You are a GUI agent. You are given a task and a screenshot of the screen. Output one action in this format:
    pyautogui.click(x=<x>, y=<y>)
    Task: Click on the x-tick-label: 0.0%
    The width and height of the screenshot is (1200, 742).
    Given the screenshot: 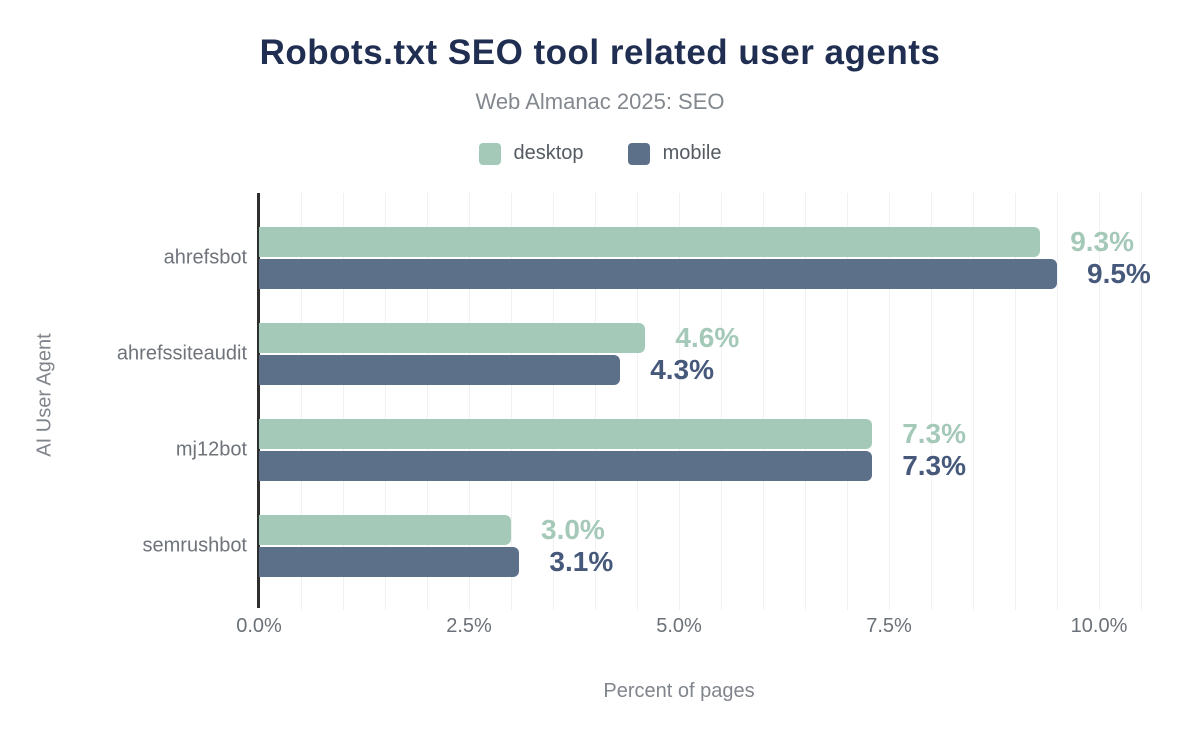 What is the action you would take?
    pyautogui.click(x=259, y=626)
    